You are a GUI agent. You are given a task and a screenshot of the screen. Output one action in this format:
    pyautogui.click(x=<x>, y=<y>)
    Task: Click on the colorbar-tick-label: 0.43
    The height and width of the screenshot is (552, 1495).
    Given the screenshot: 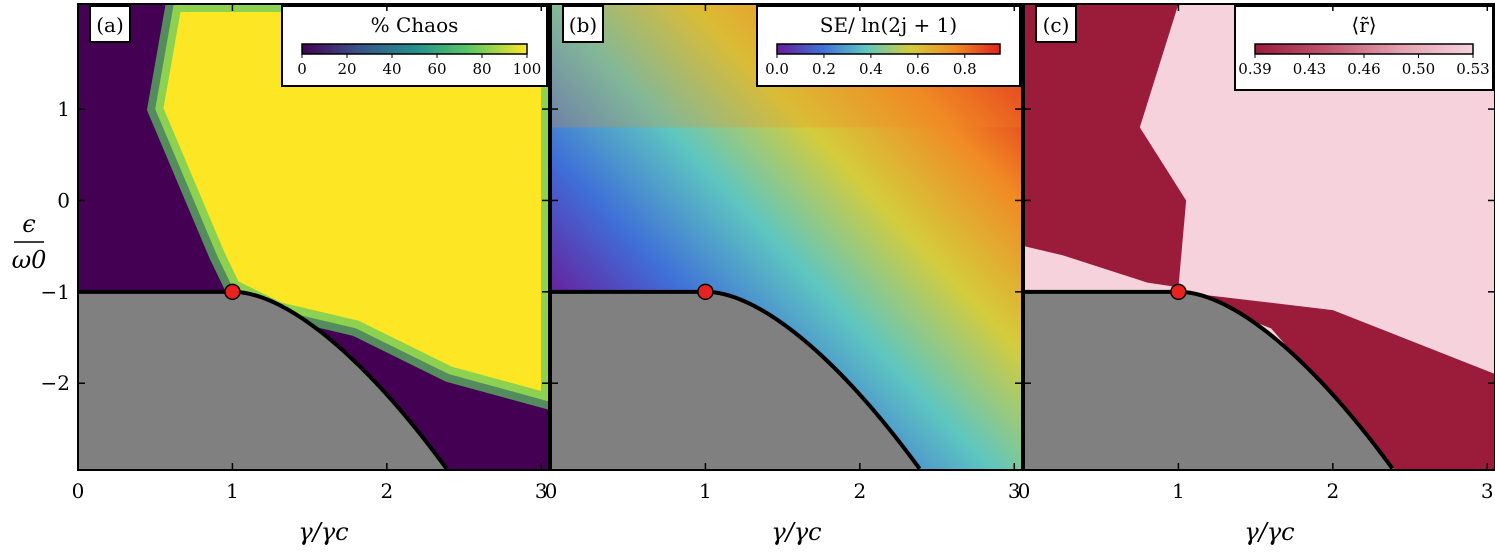 What is the action you would take?
    pyautogui.click(x=1309, y=69)
    